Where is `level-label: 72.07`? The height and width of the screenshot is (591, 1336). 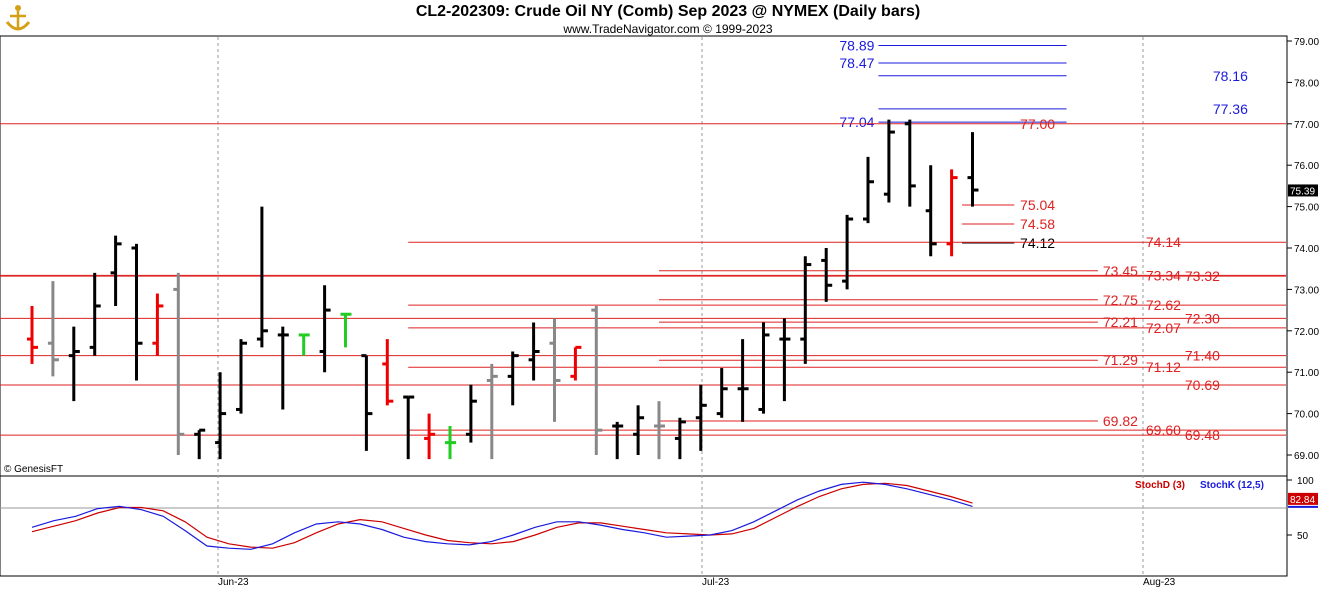
level-label: 72.07 is located at coordinates (1163, 328).